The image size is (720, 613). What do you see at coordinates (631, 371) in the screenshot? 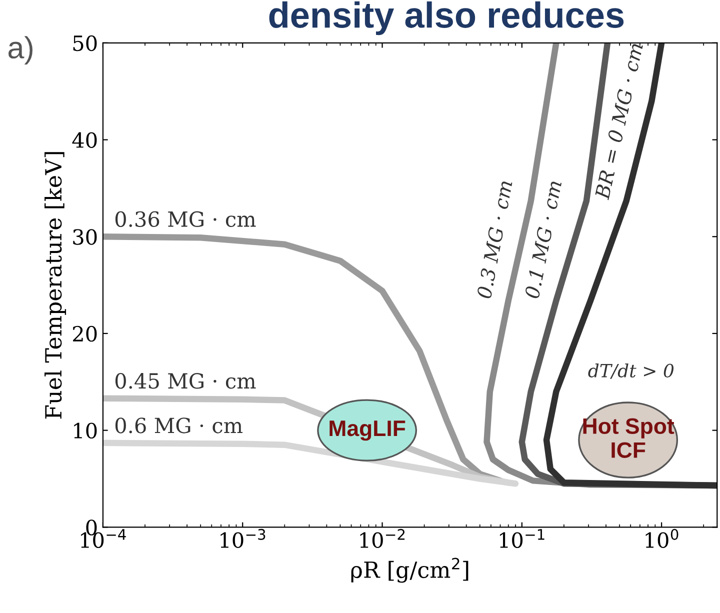
I see `annotation: dT/dt > 0` at bounding box center [631, 371].